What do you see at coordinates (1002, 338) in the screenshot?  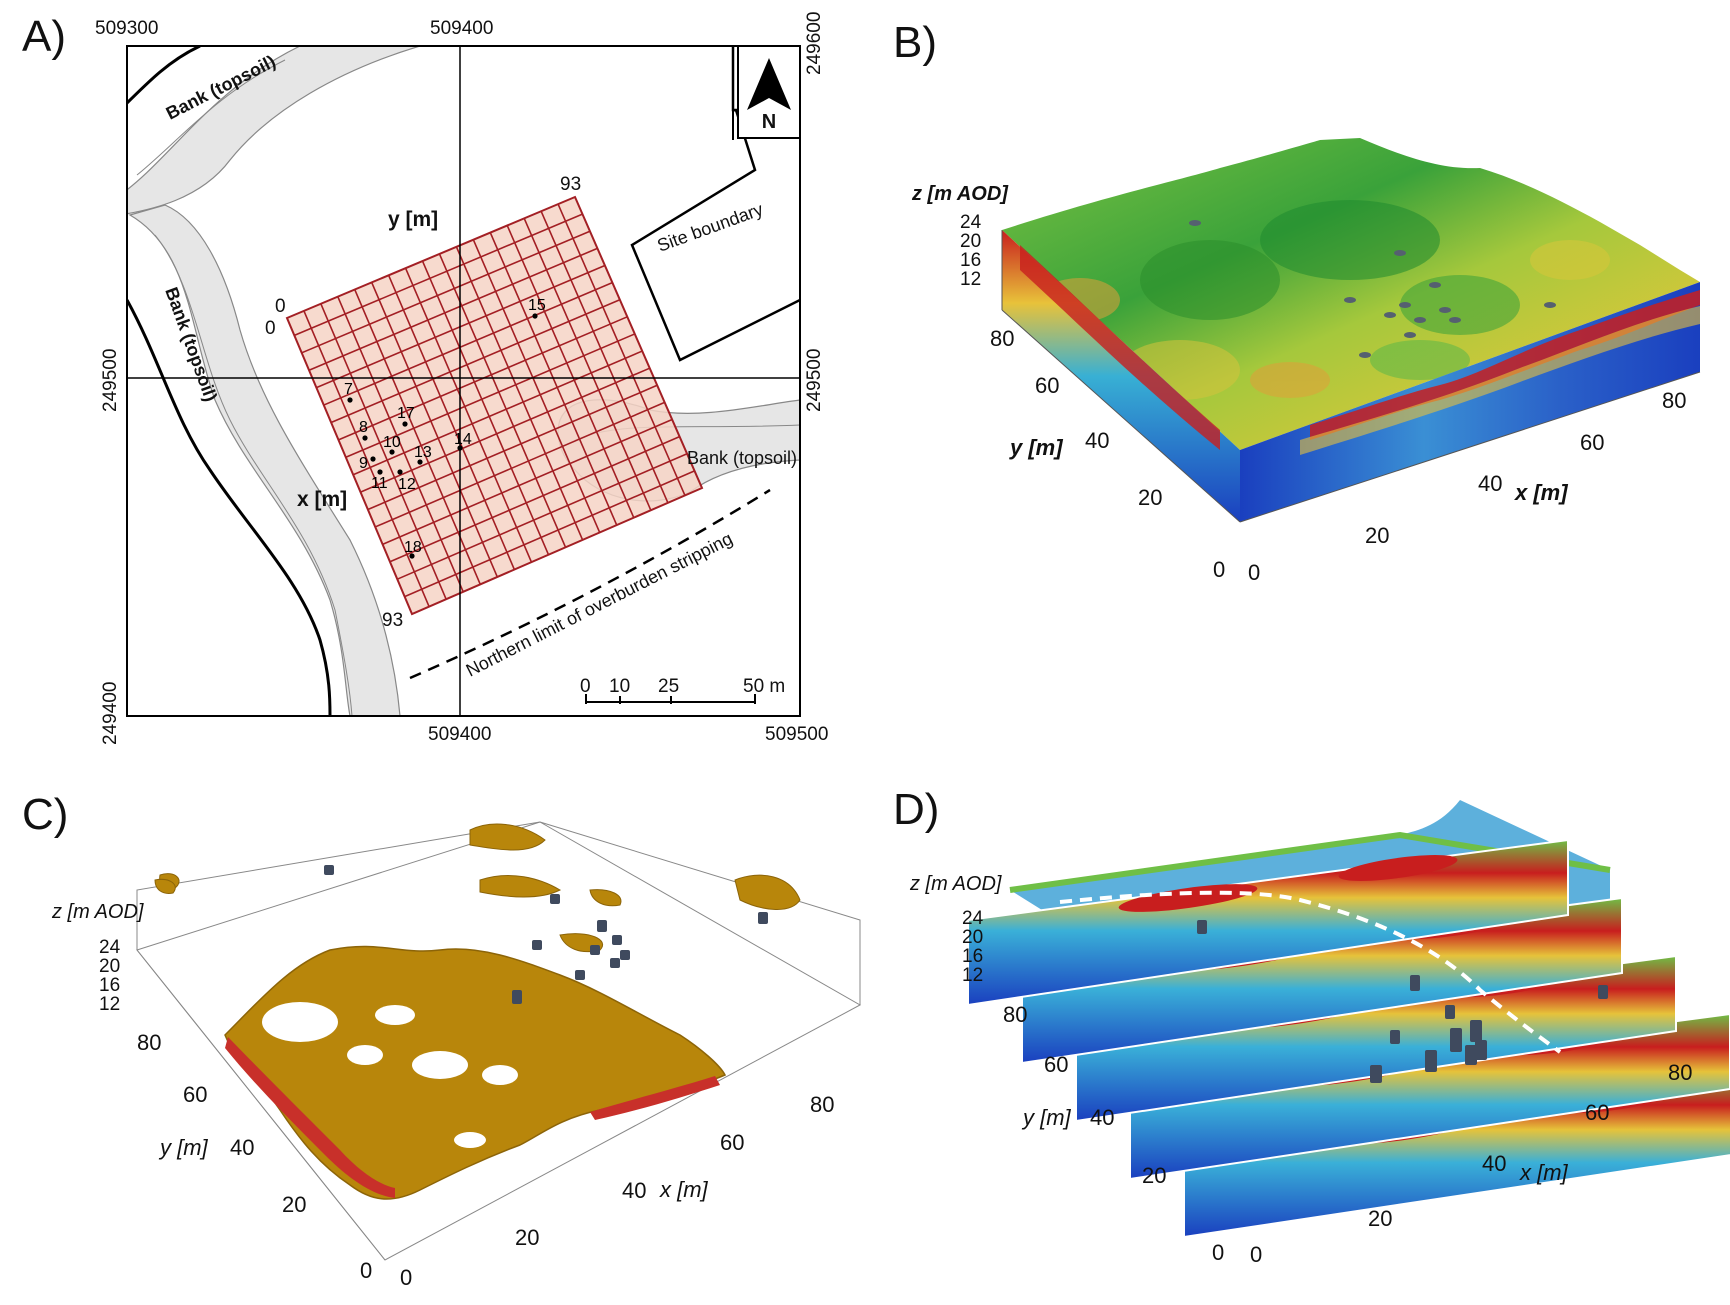 I see `b-y-tick: 80` at bounding box center [1002, 338].